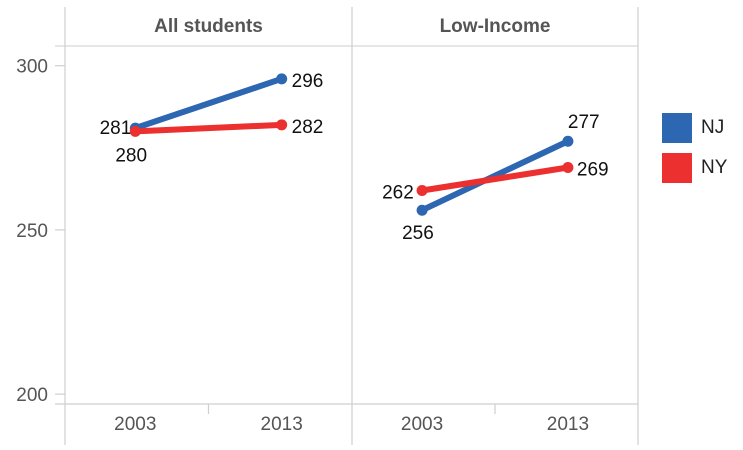  I want to click on panel-title-low-income: Low-Income, so click(495, 26).